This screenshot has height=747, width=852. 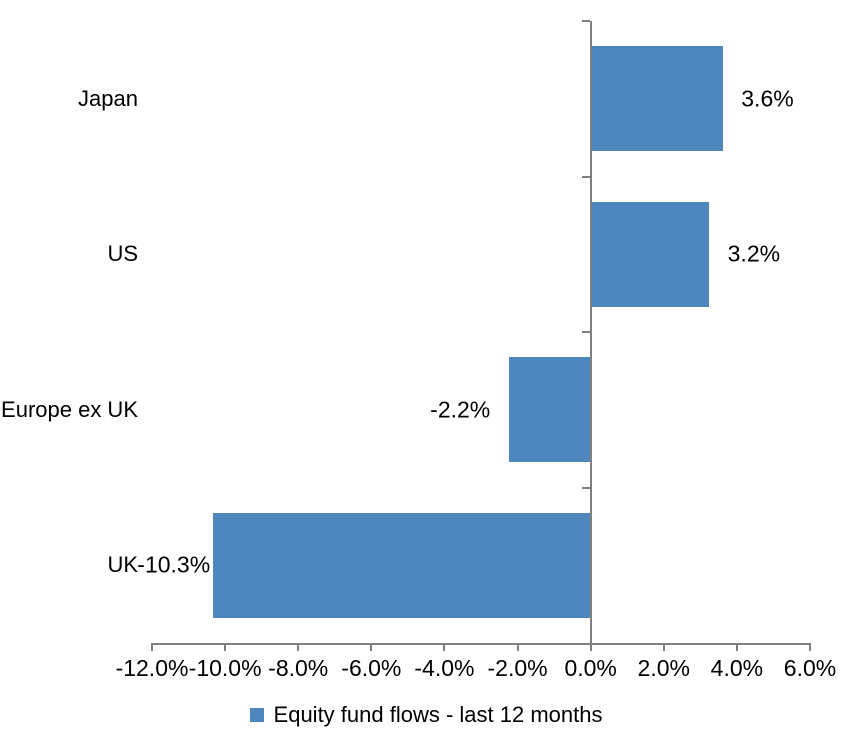 I want to click on legend: Equity fund flows - last 12 months, so click(x=426, y=715).